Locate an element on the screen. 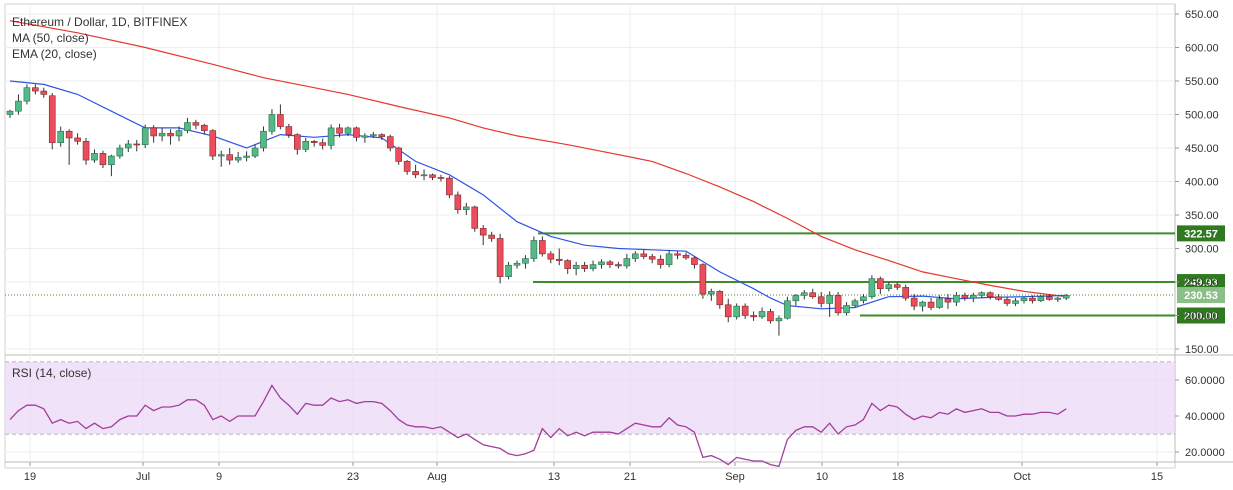  last-price-label: 230.53 is located at coordinates (1201, 296).